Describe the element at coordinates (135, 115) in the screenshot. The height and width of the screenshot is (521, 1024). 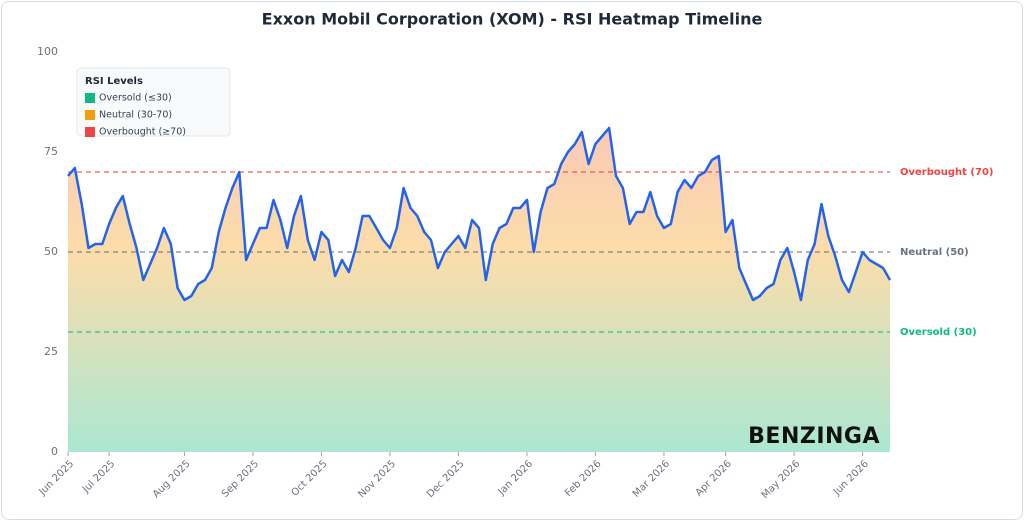
I see `legend-label: Neutral (30-70)` at that location.